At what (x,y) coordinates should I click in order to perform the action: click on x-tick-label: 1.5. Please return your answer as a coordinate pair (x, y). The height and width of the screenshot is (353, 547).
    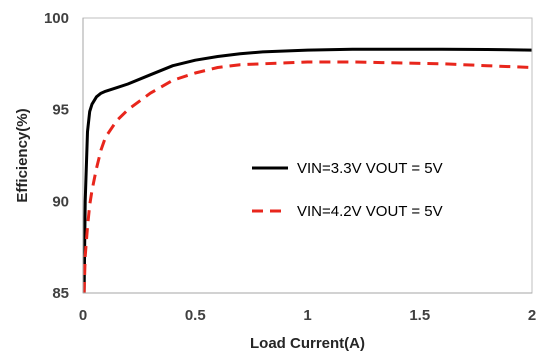
    Looking at the image, I should click on (419, 315).